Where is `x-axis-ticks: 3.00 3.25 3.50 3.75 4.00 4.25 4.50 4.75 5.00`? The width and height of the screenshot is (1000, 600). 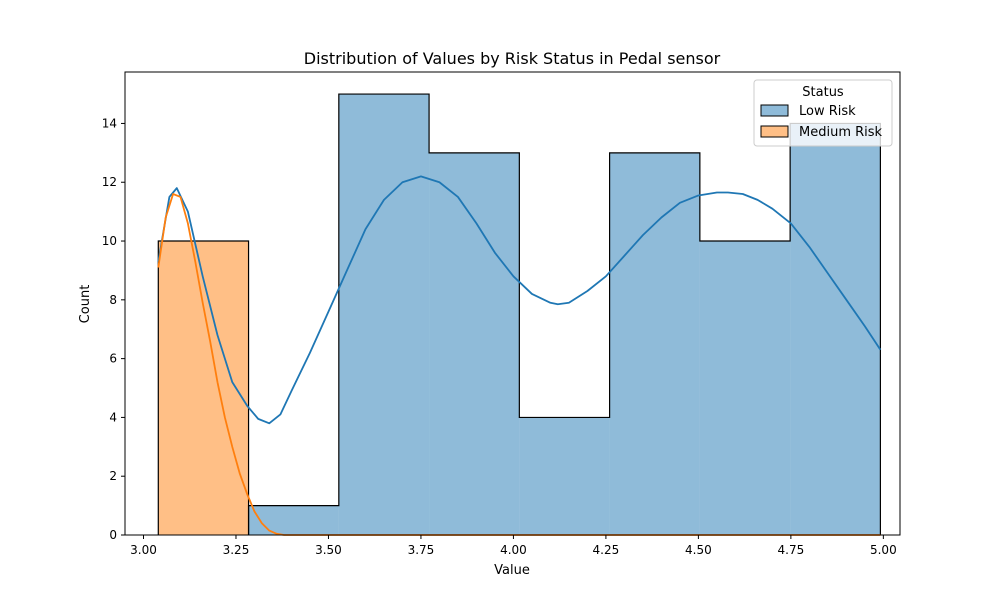 x-axis-ticks: 3.00 3.25 3.50 3.75 4.00 4.25 4.50 4.75 5.00 is located at coordinates (513, 546).